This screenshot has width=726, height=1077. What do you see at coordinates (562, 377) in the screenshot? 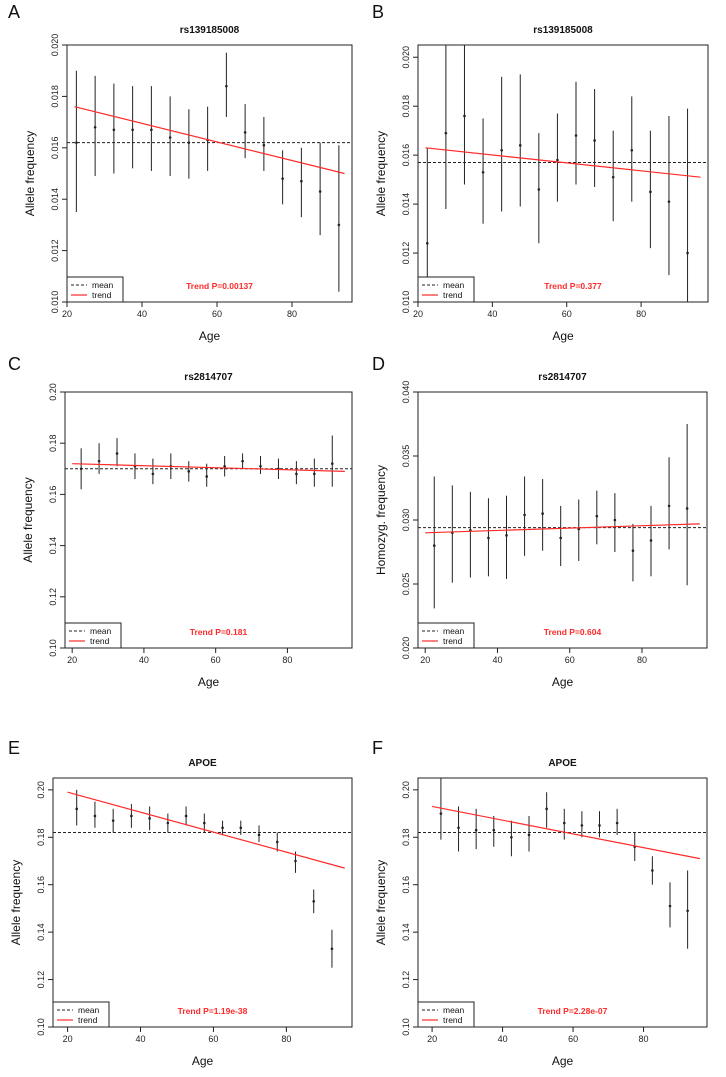
I see `chart-title: rs2814707` at bounding box center [562, 377].